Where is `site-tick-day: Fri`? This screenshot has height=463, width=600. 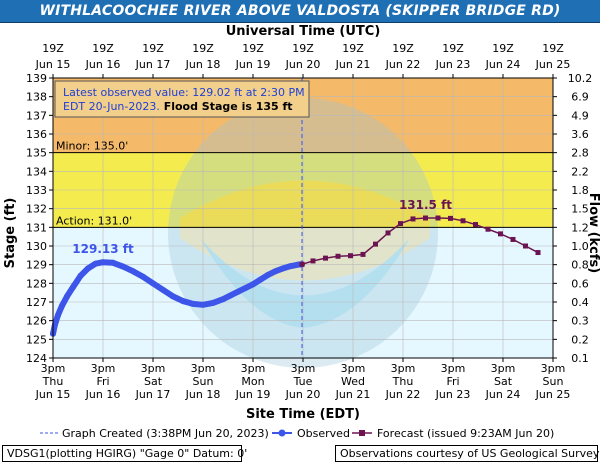 site-tick-day: Fri is located at coordinates (102, 381).